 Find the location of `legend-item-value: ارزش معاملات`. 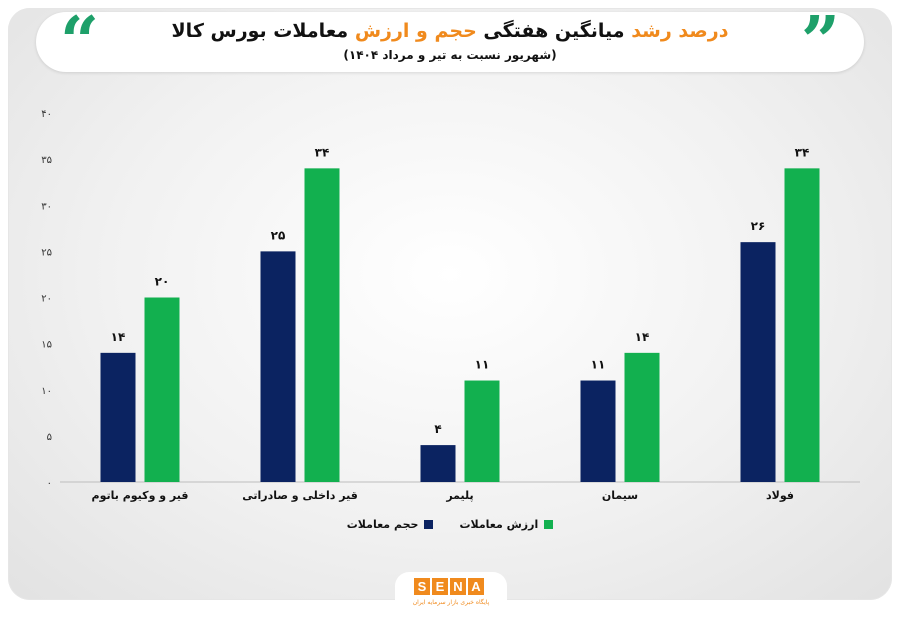

legend-item-value: ارزش معاملات is located at coordinates (506, 524).